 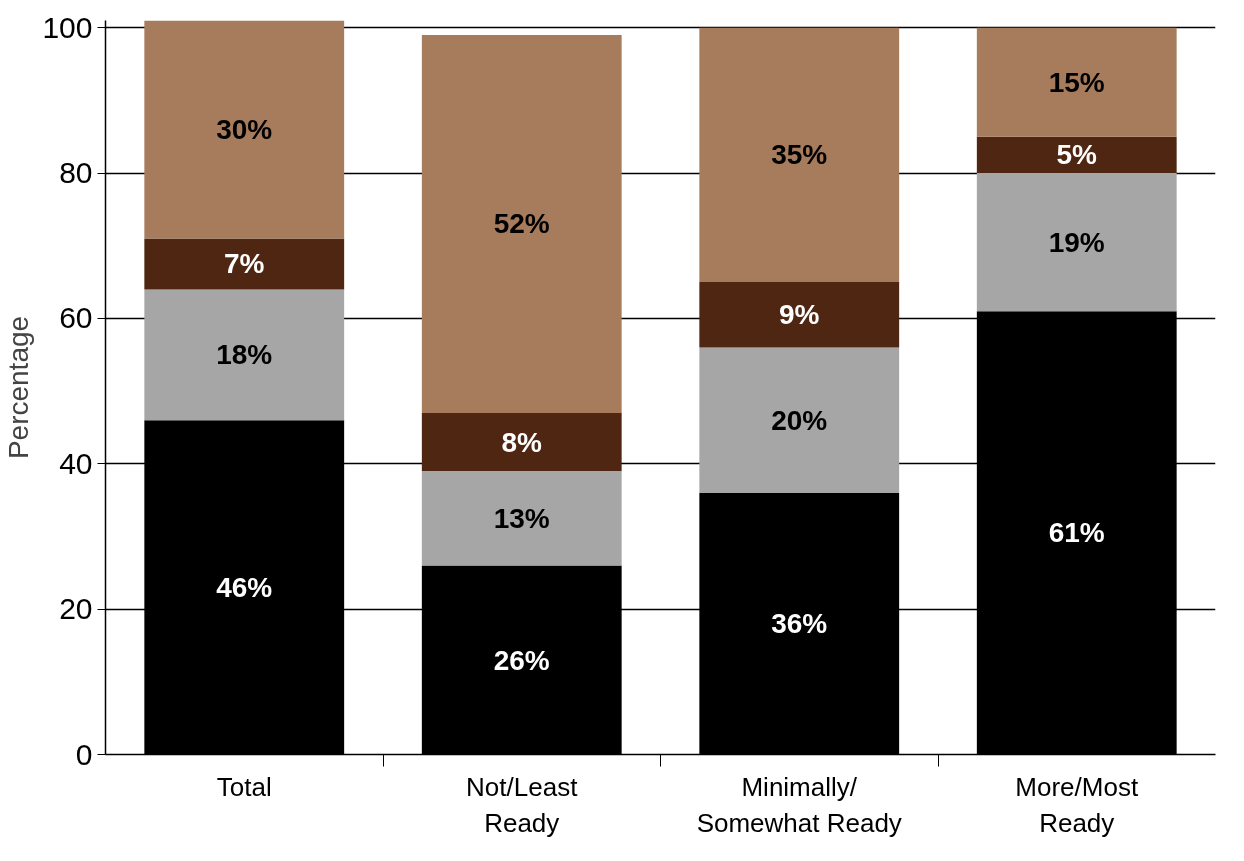 I want to click on data-label: 26%, so click(x=521, y=660).